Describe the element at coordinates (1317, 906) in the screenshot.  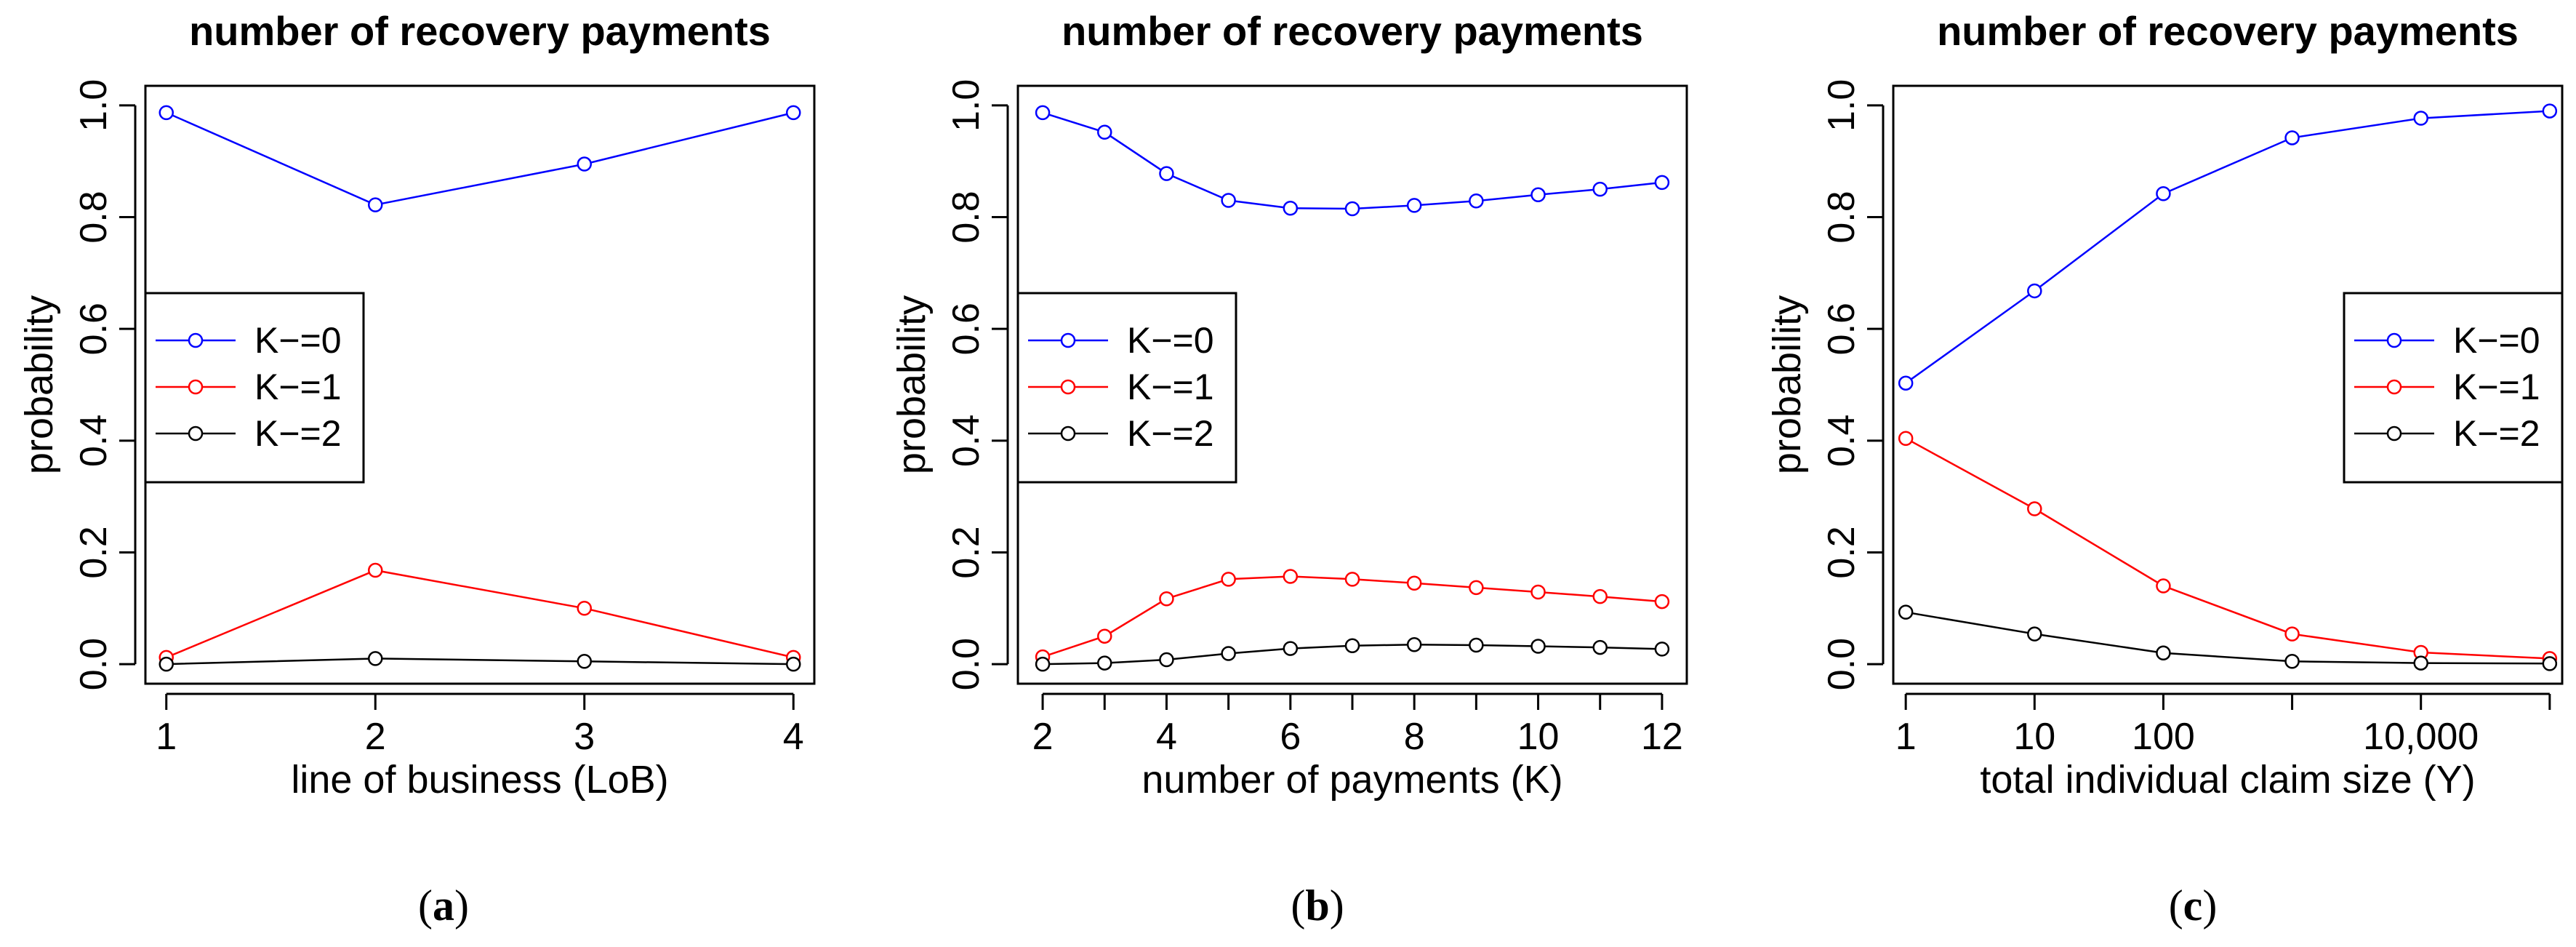
I see `panel-caption-letter: b` at that location.